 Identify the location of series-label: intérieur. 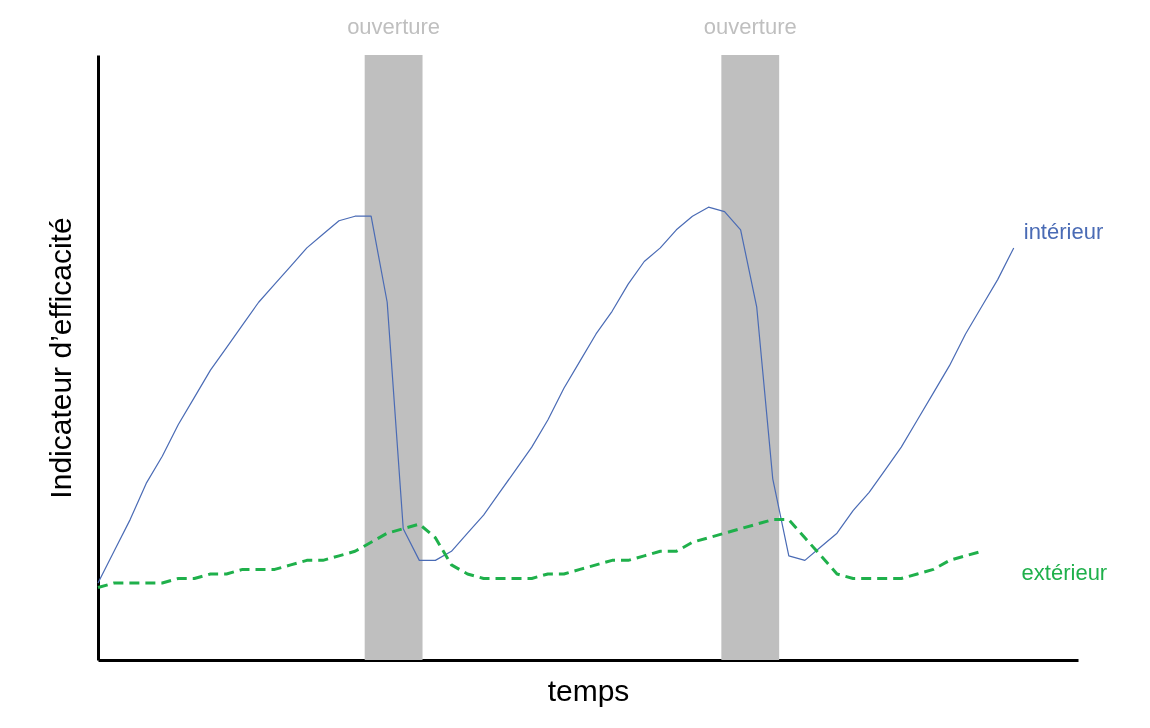
(1063, 231).